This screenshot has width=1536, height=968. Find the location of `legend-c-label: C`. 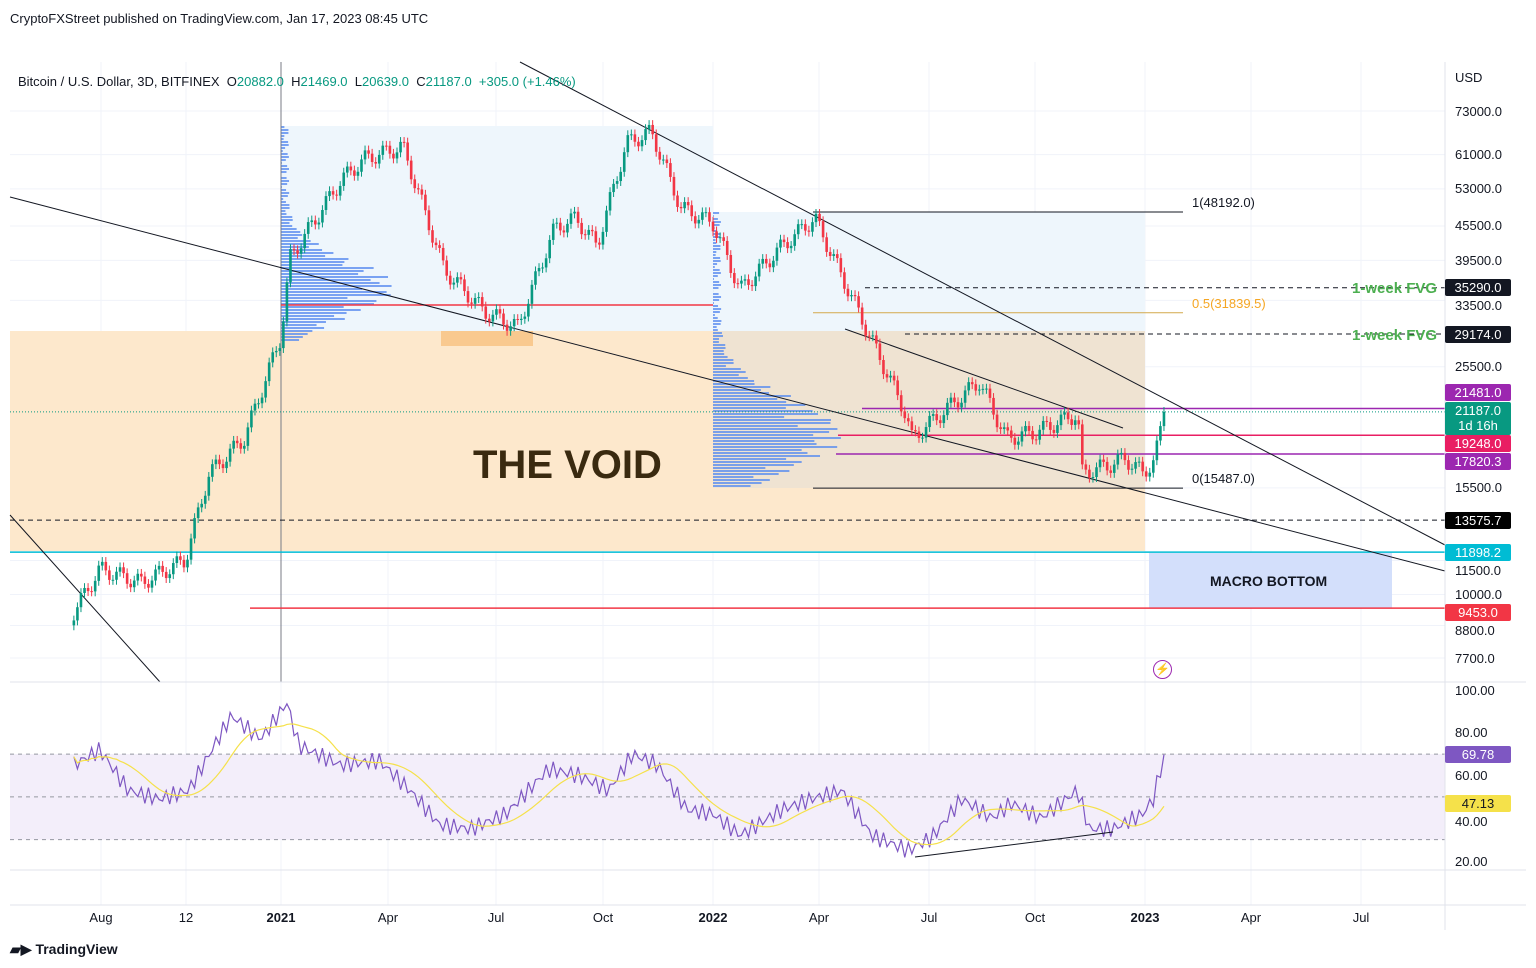

legend-c-label: C is located at coordinates (421, 81).